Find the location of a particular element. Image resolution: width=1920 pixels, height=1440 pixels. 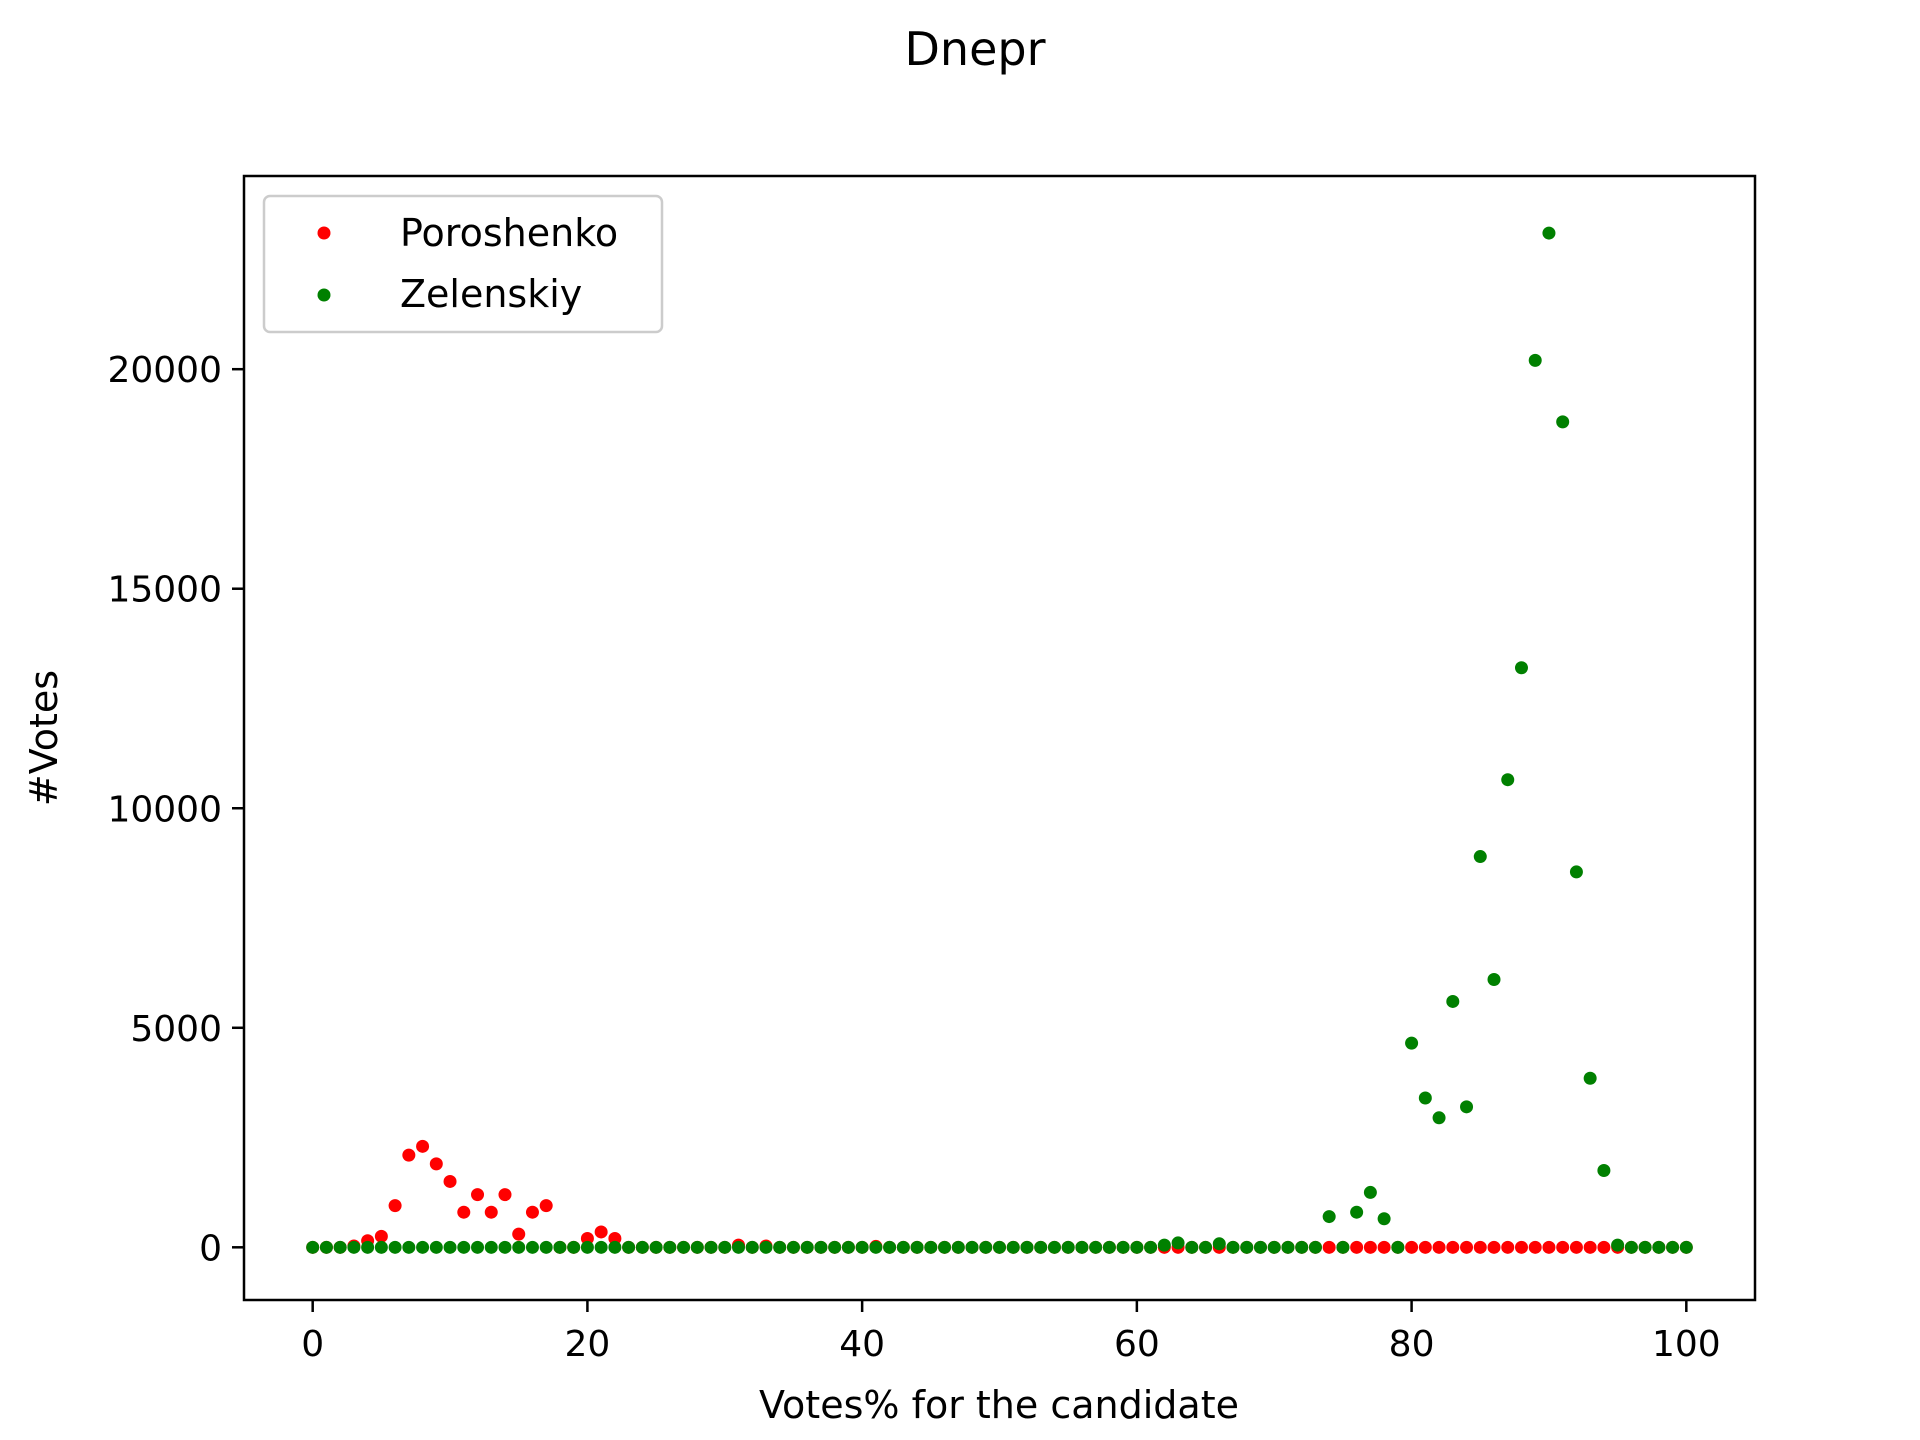

y-tick-label: 20000 is located at coordinates (164, 370).